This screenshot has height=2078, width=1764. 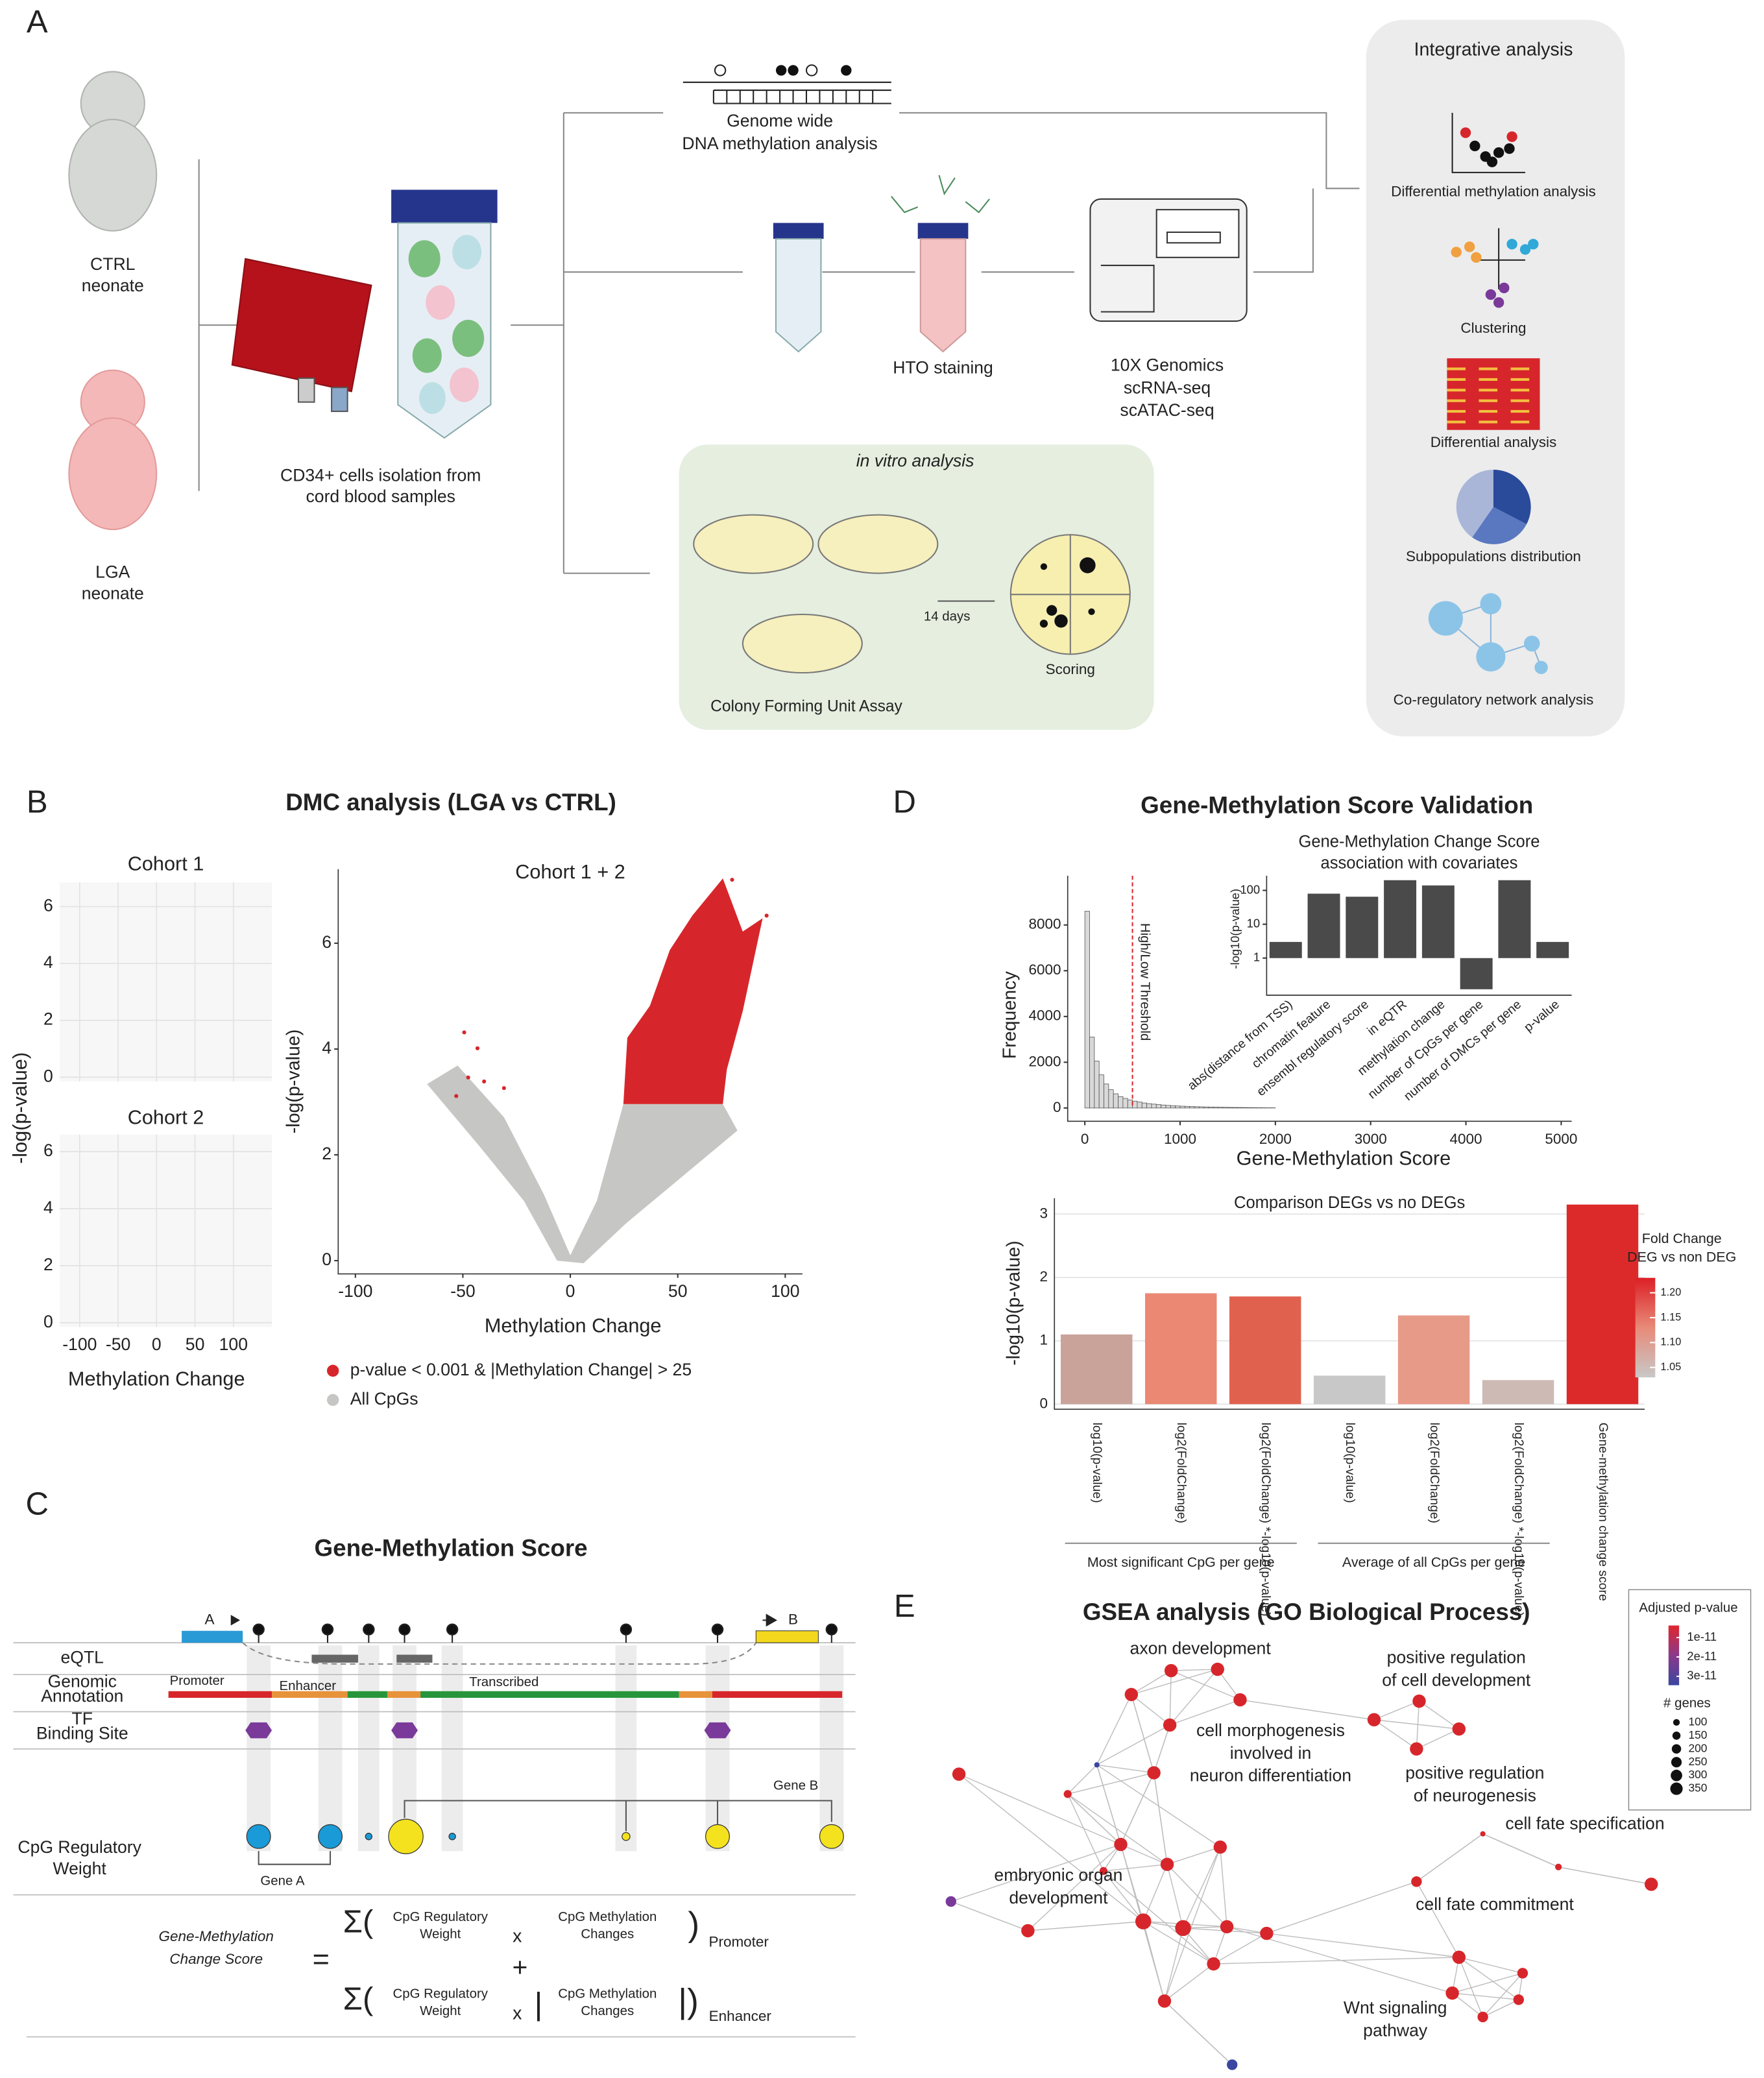 What do you see at coordinates (1306, 1612) in the screenshot?
I see `label: GSEA analysis (GO Biological Process)` at bounding box center [1306, 1612].